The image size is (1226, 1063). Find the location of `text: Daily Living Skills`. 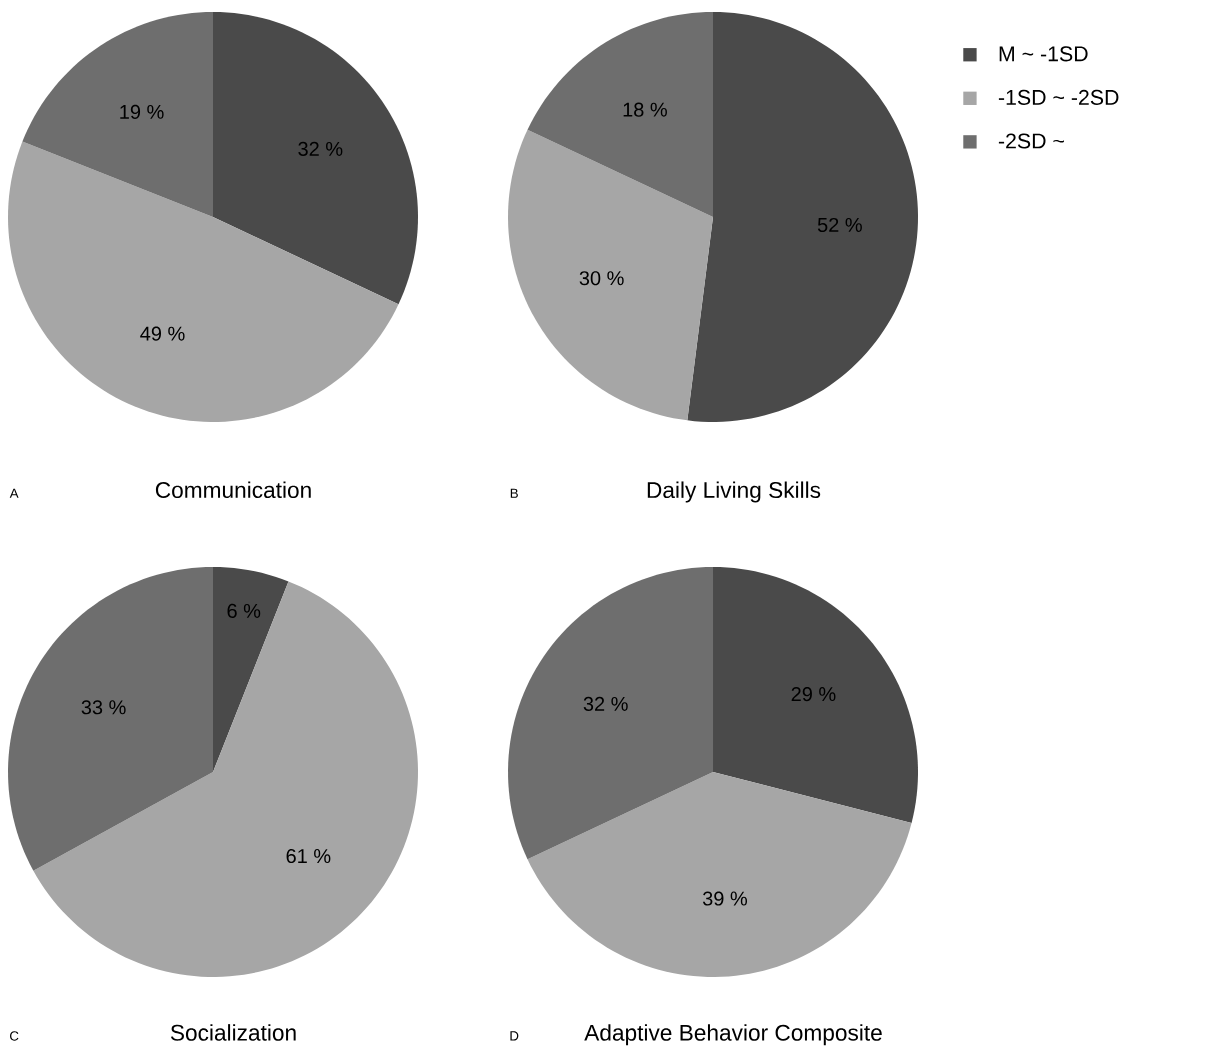

text: Daily Living Skills is located at coordinates (734, 492).